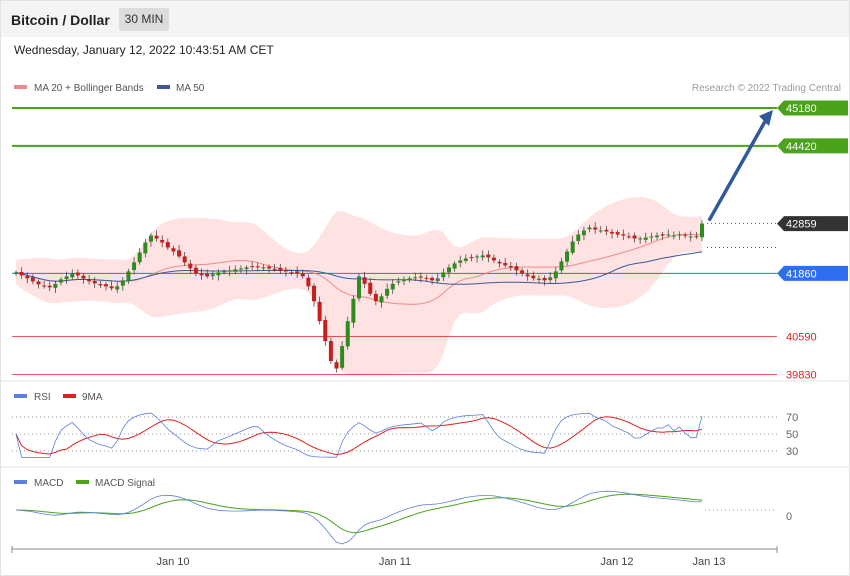  I want to click on x-label-2: Jan 12, so click(616, 562).